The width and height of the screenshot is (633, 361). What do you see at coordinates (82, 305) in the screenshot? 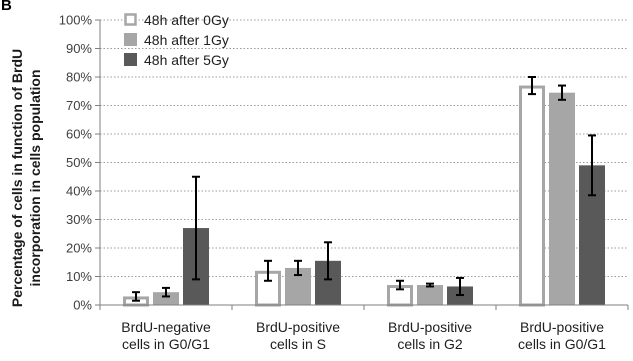
I see `y-tick-label: 0%` at bounding box center [82, 305].